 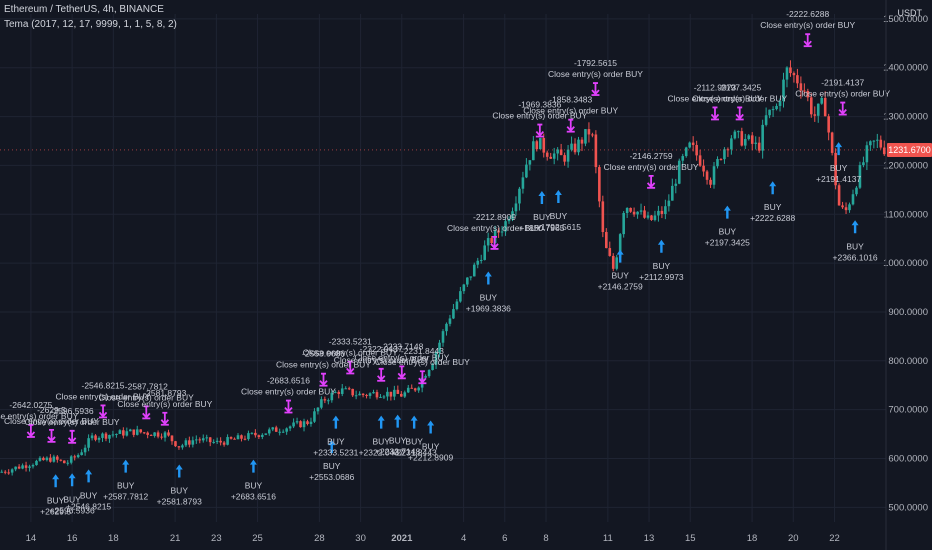 What do you see at coordinates (422, 351) in the screenshot?
I see `close-amount: -2231.8443` at bounding box center [422, 351].